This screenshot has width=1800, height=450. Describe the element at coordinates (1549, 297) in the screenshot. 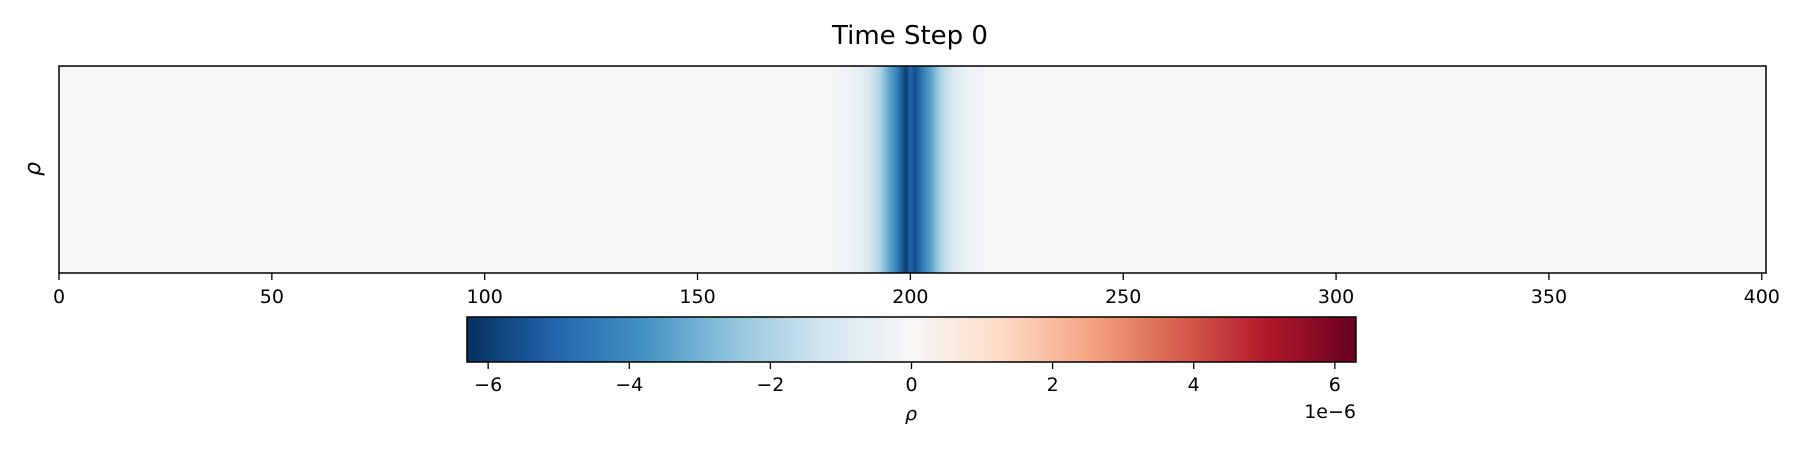

I see `x-tick-label: 350` at that location.